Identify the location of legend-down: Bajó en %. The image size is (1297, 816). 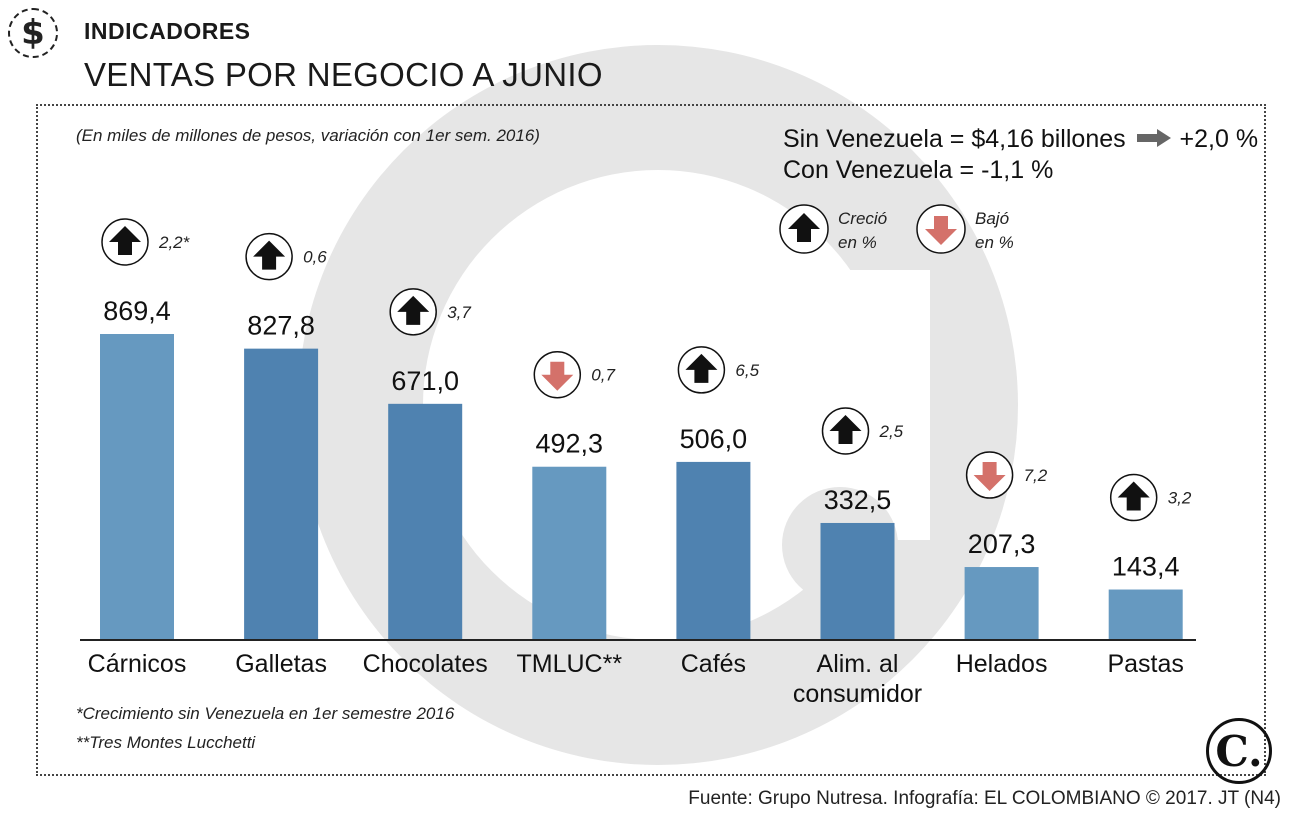
(975, 229).